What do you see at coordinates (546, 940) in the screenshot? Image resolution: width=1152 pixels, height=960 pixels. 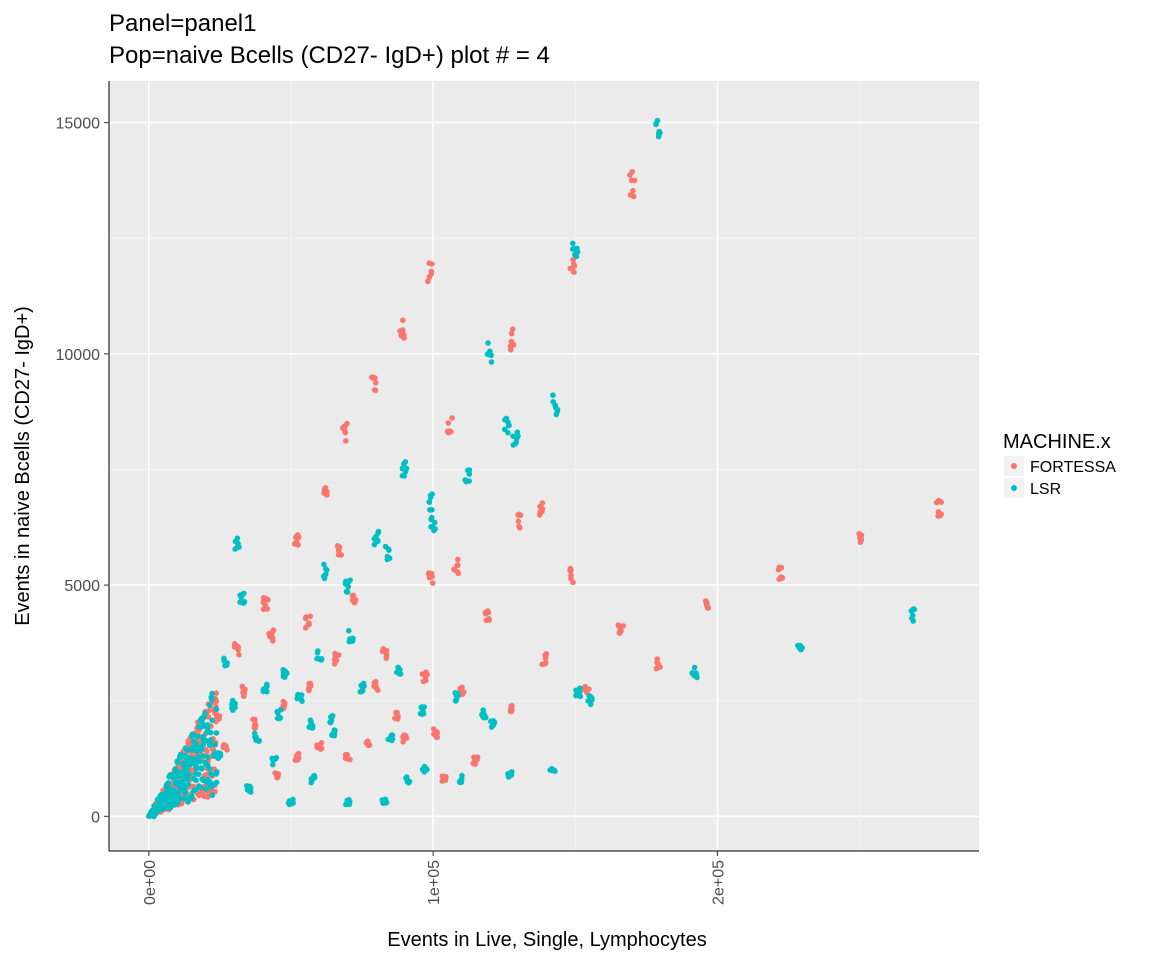 I see `x-axis-title: Events in Live, Single, Lymphocytes` at bounding box center [546, 940].